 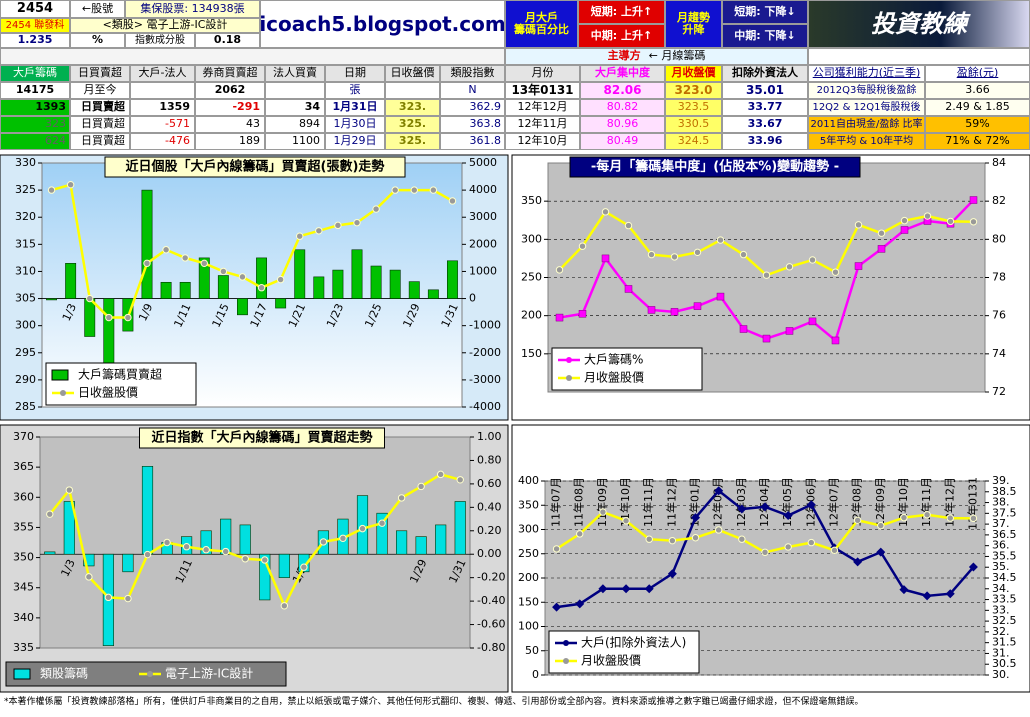 I want to click on legend-label: 大戶籌碼%, so click(x=613, y=360).